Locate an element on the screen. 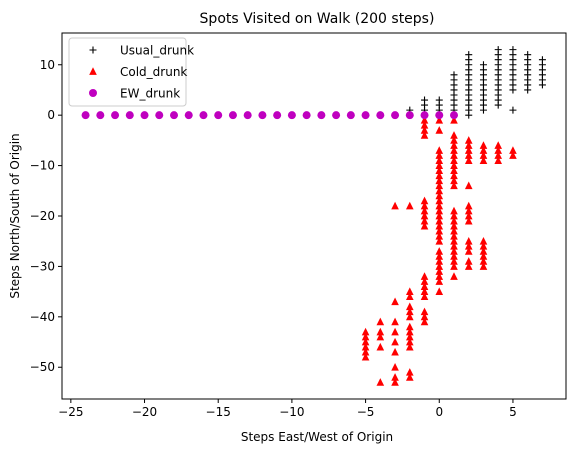 Image resolution: width=574 pixels, height=453 pixels. x-tick-label: 5 is located at coordinates (513, 412).